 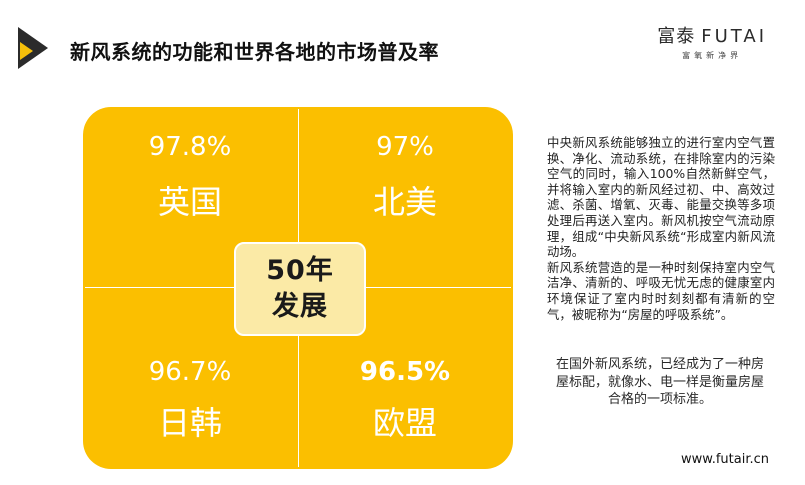 I want to click on center-label-line2: 发展, so click(x=300, y=306).